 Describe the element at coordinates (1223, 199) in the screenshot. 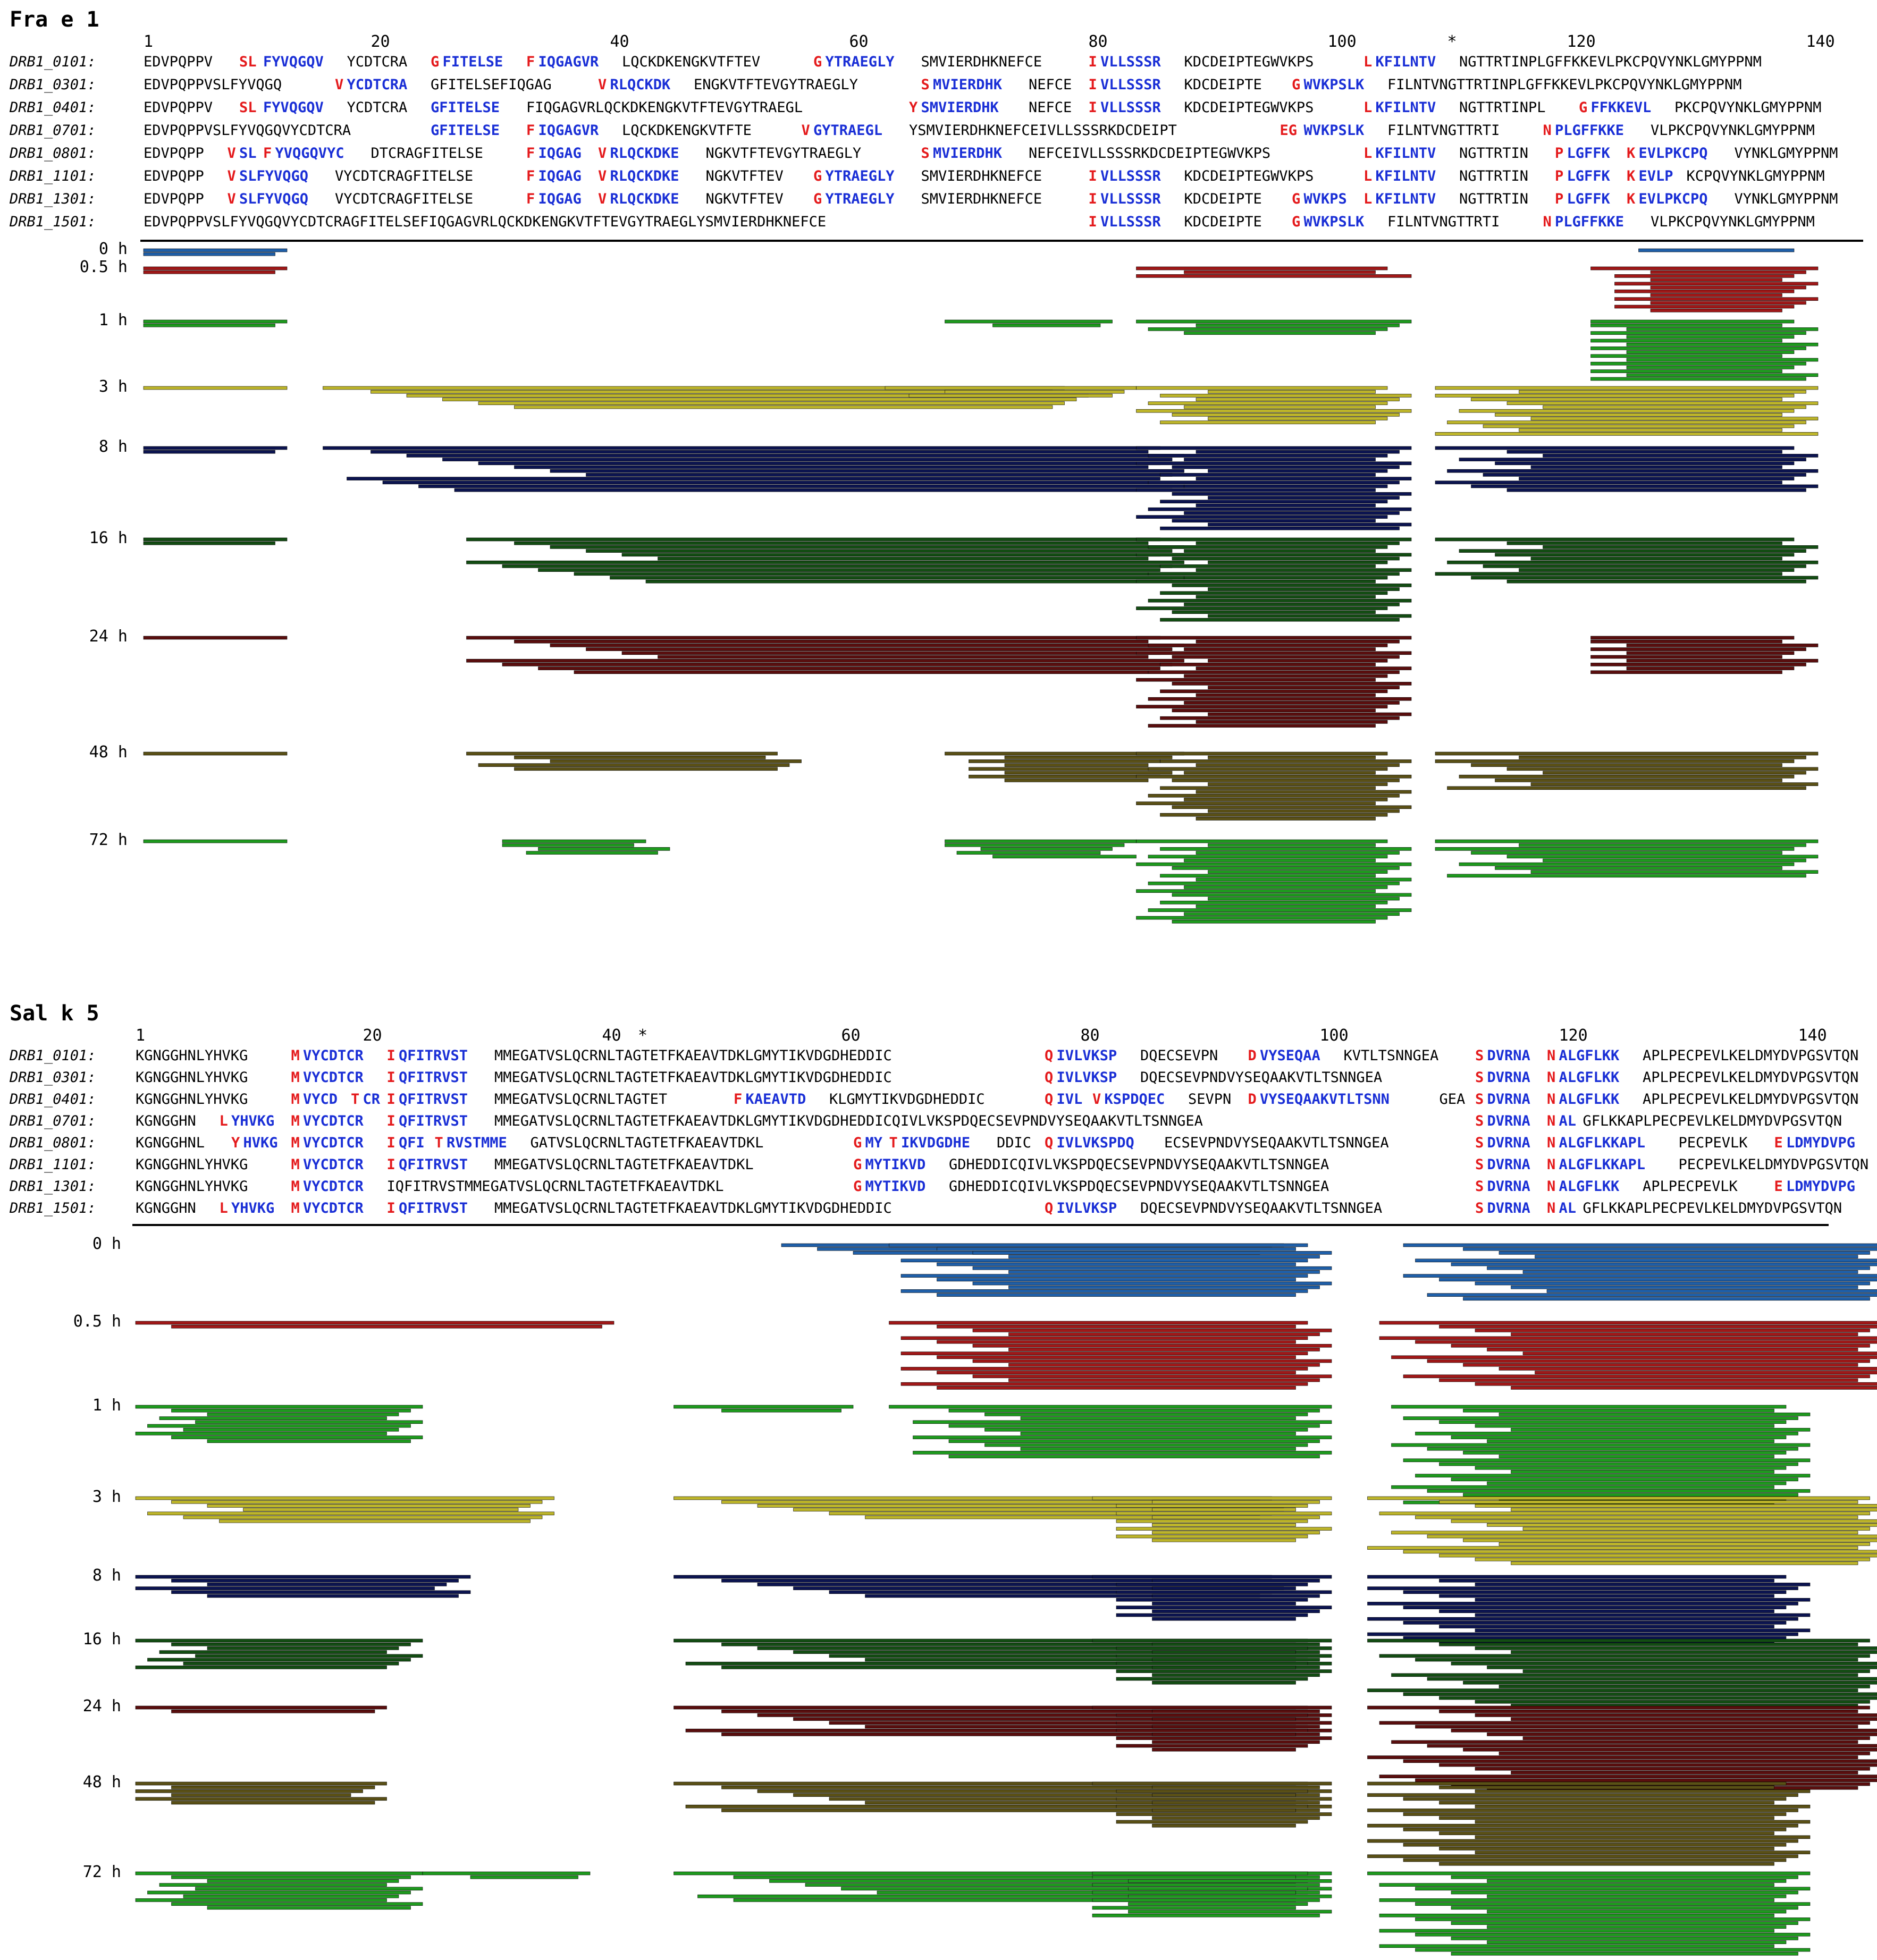

I see `sequence-segment: KDCDEIPTE` at that location.